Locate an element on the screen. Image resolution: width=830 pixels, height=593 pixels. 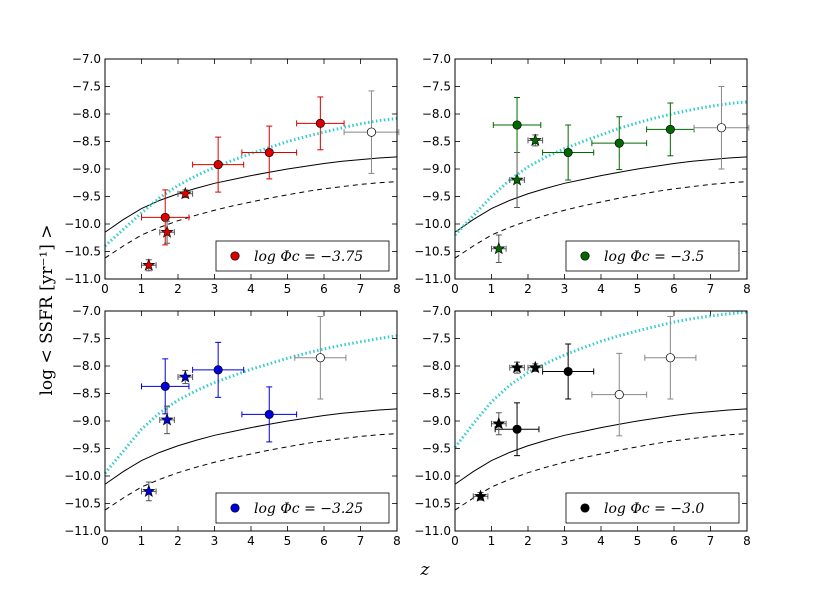
legend-label: log Φc = −3.25 is located at coordinates (308, 509).